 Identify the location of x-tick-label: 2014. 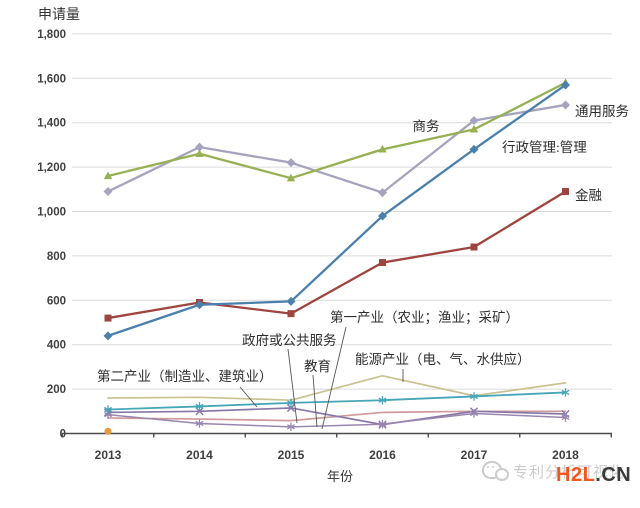
(199, 455).